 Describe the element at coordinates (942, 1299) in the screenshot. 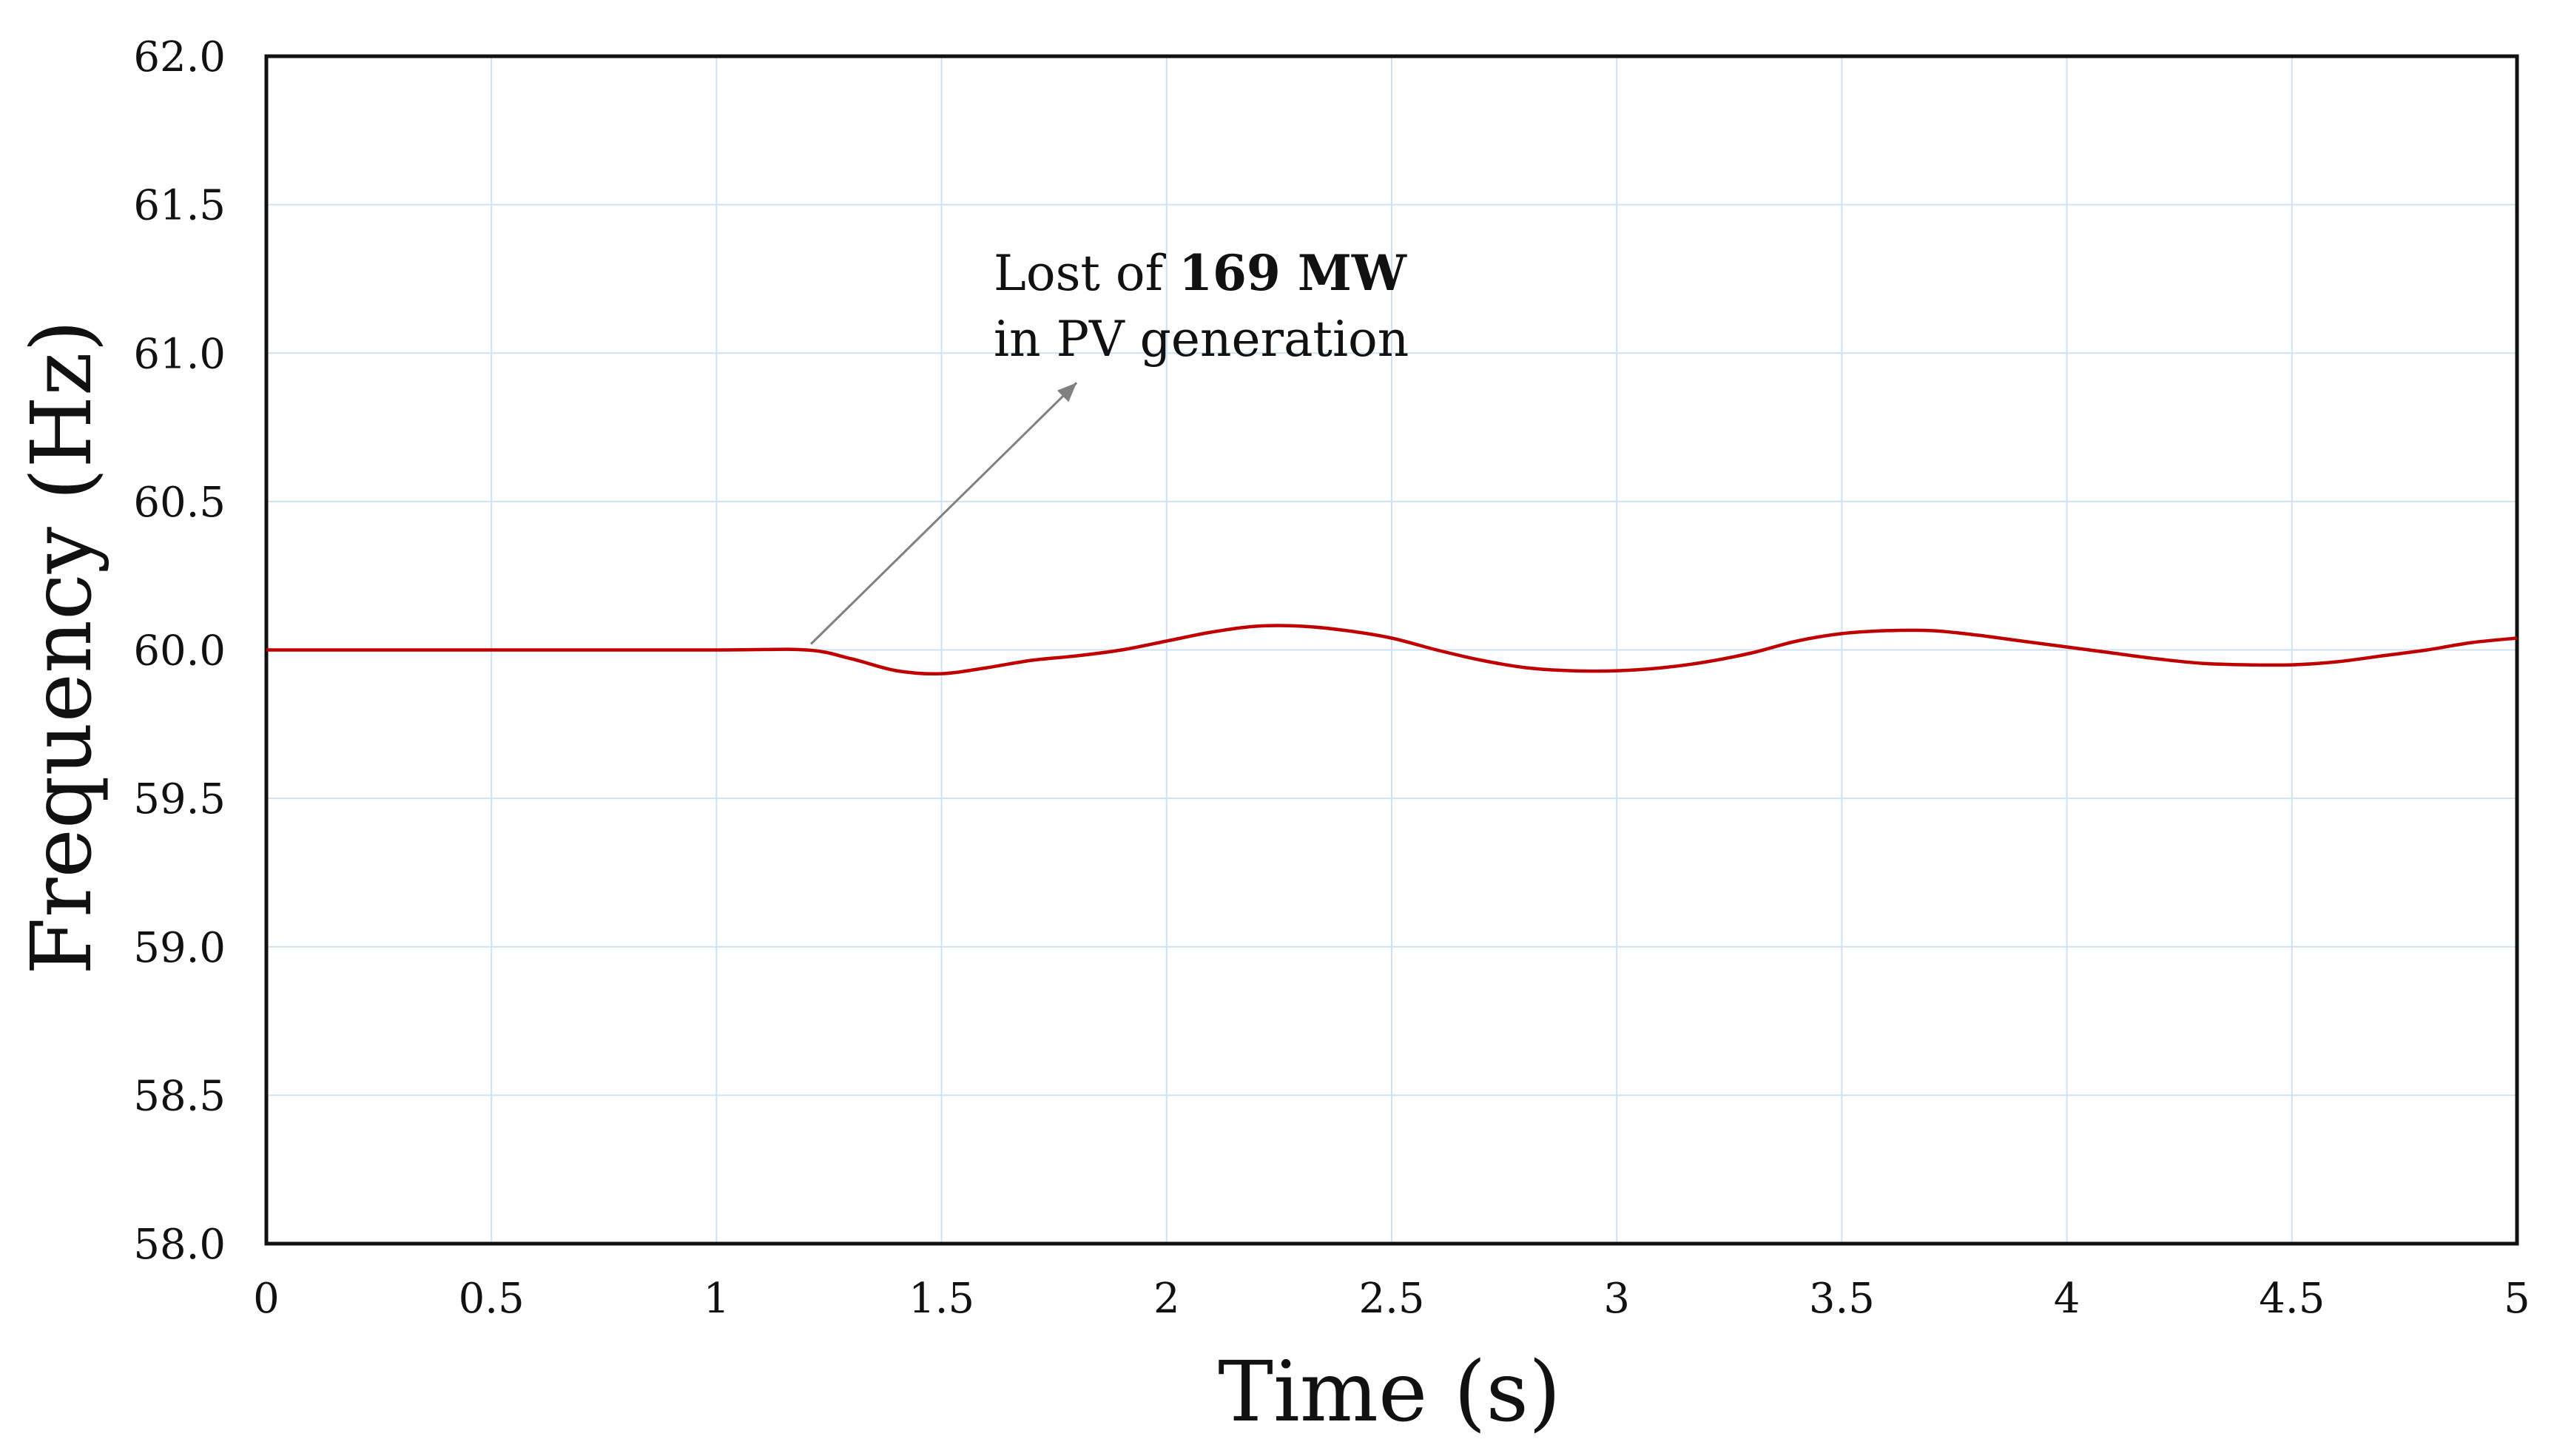

I see `x-tick-label: 1.5` at that location.